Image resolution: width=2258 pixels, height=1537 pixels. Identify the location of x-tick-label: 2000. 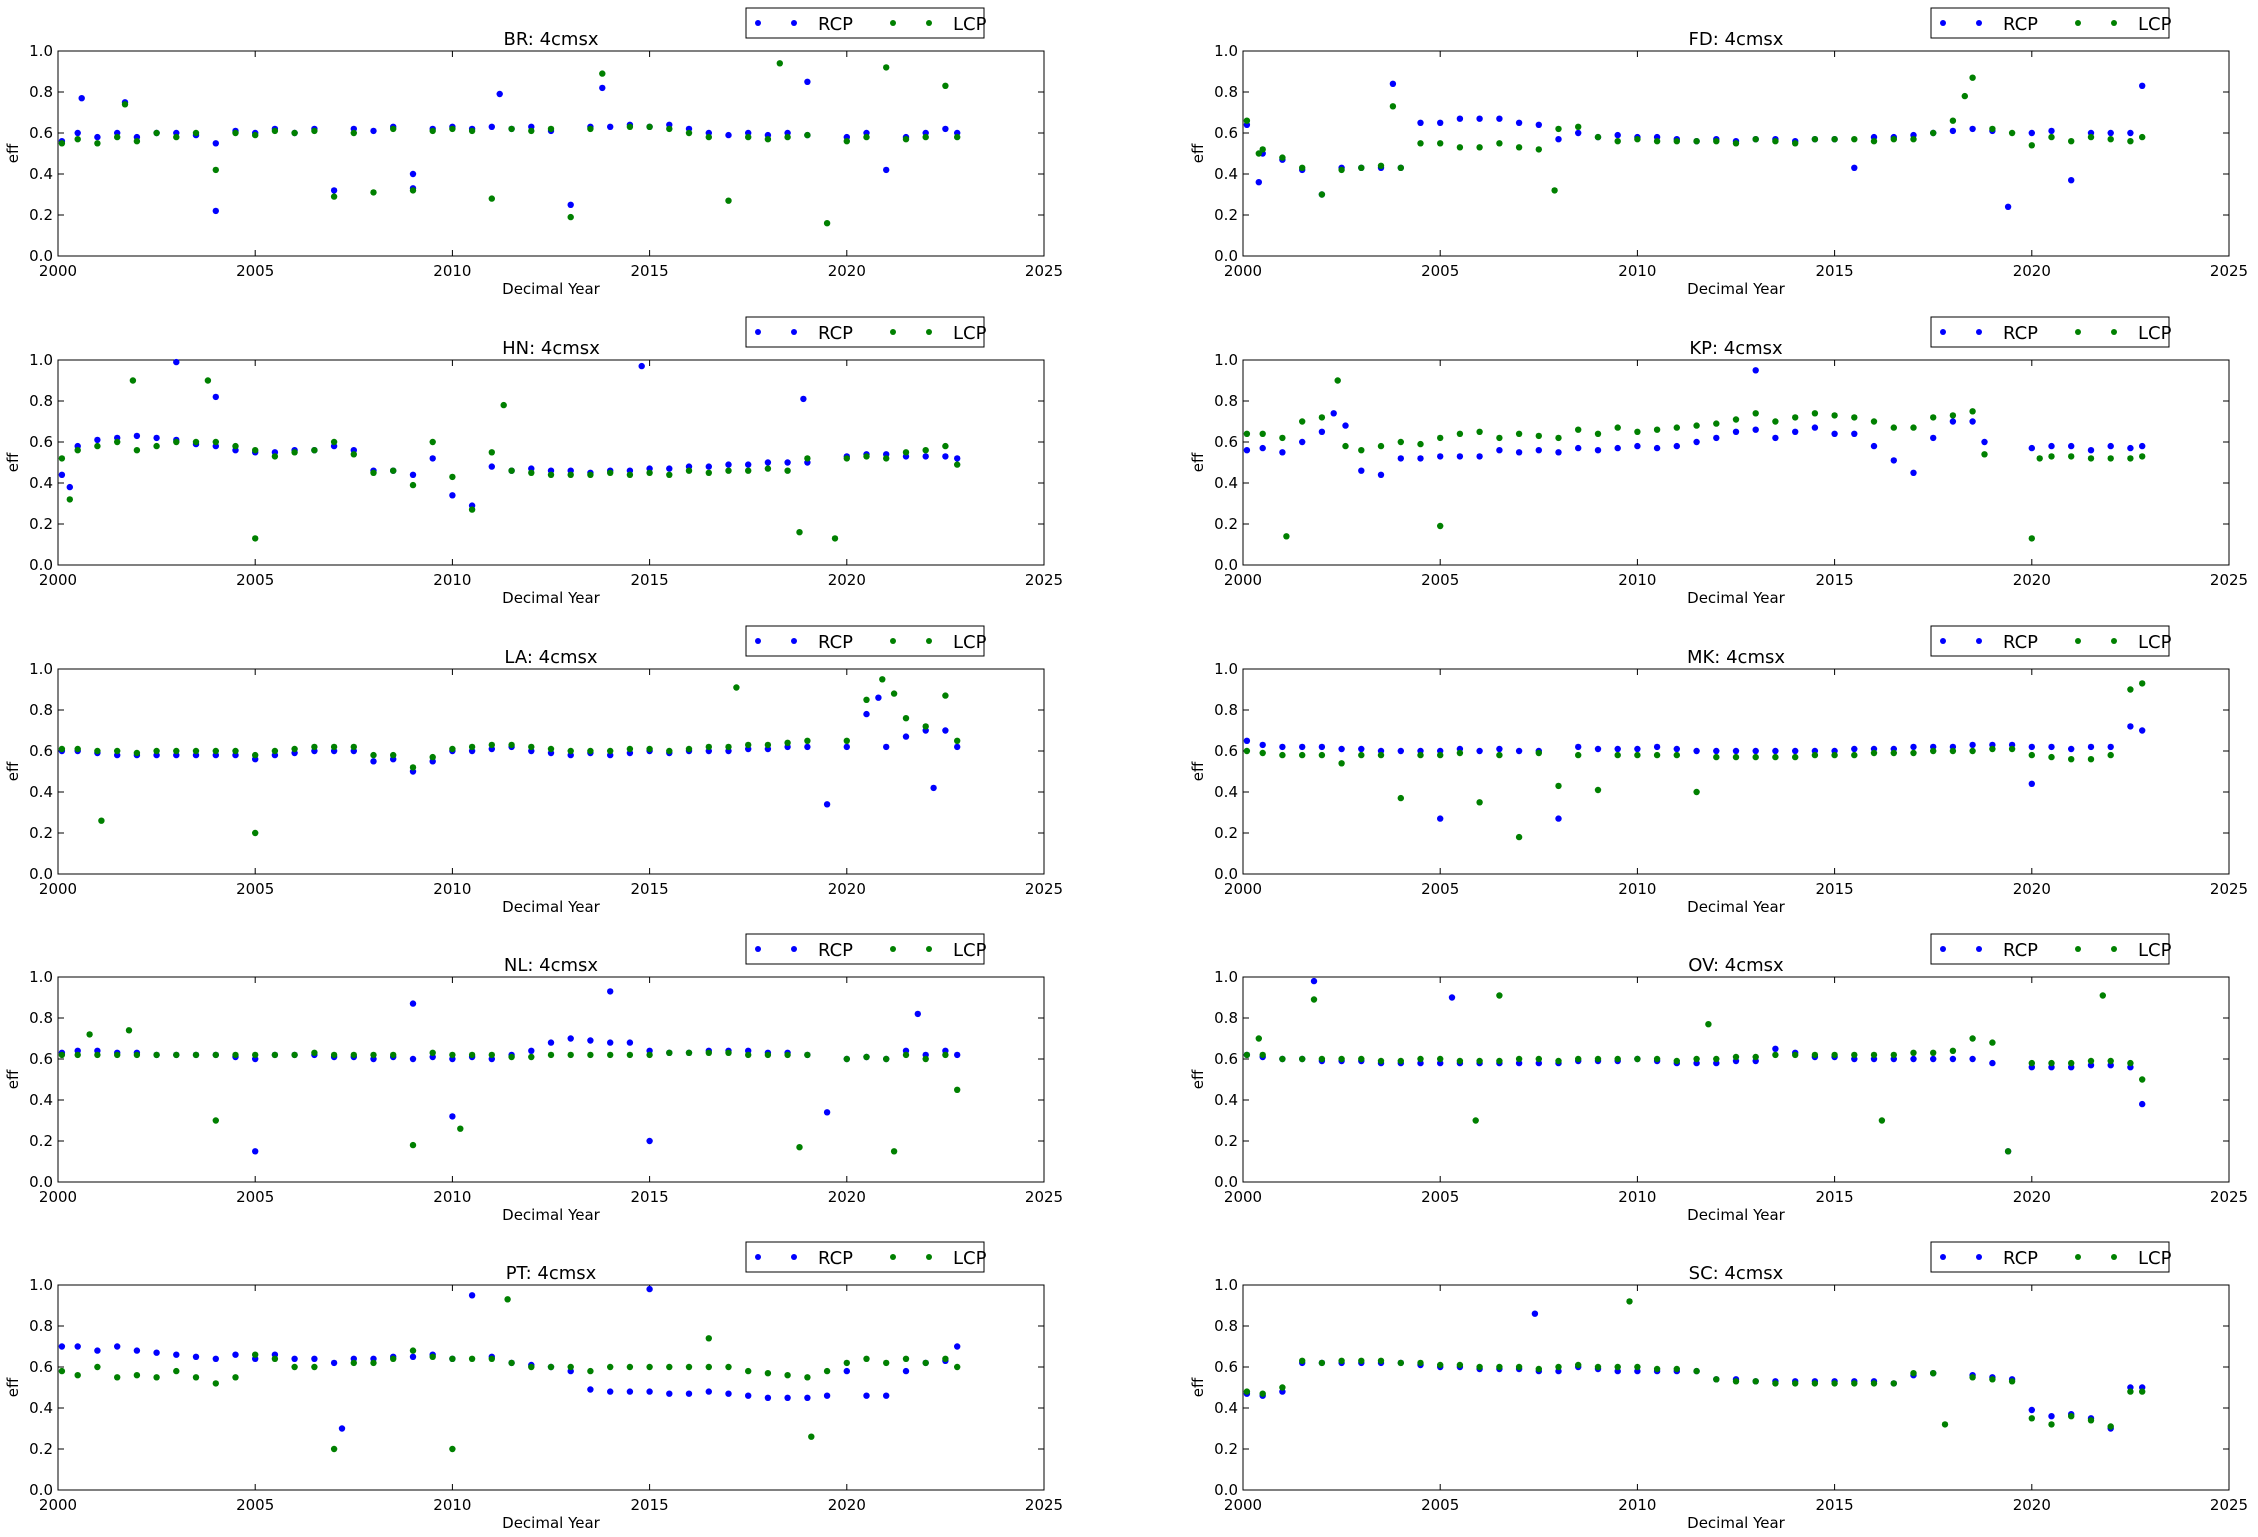
(1243, 889).